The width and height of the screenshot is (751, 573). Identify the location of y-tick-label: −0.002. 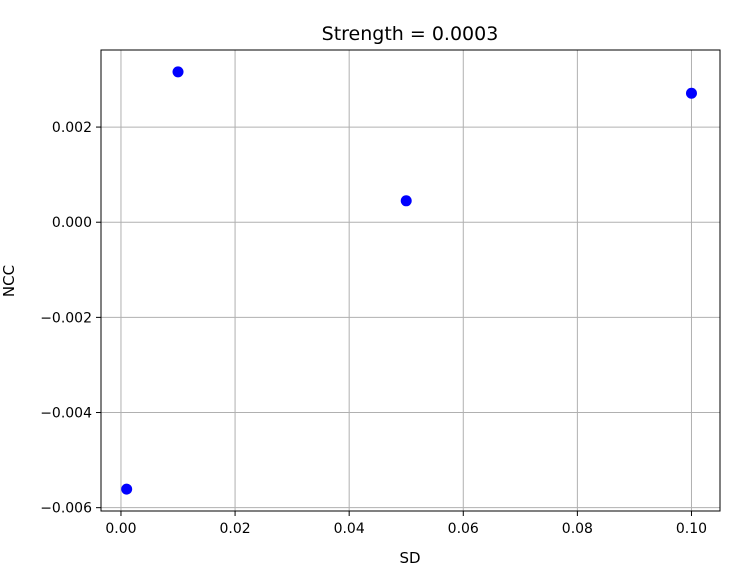
(66, 318).